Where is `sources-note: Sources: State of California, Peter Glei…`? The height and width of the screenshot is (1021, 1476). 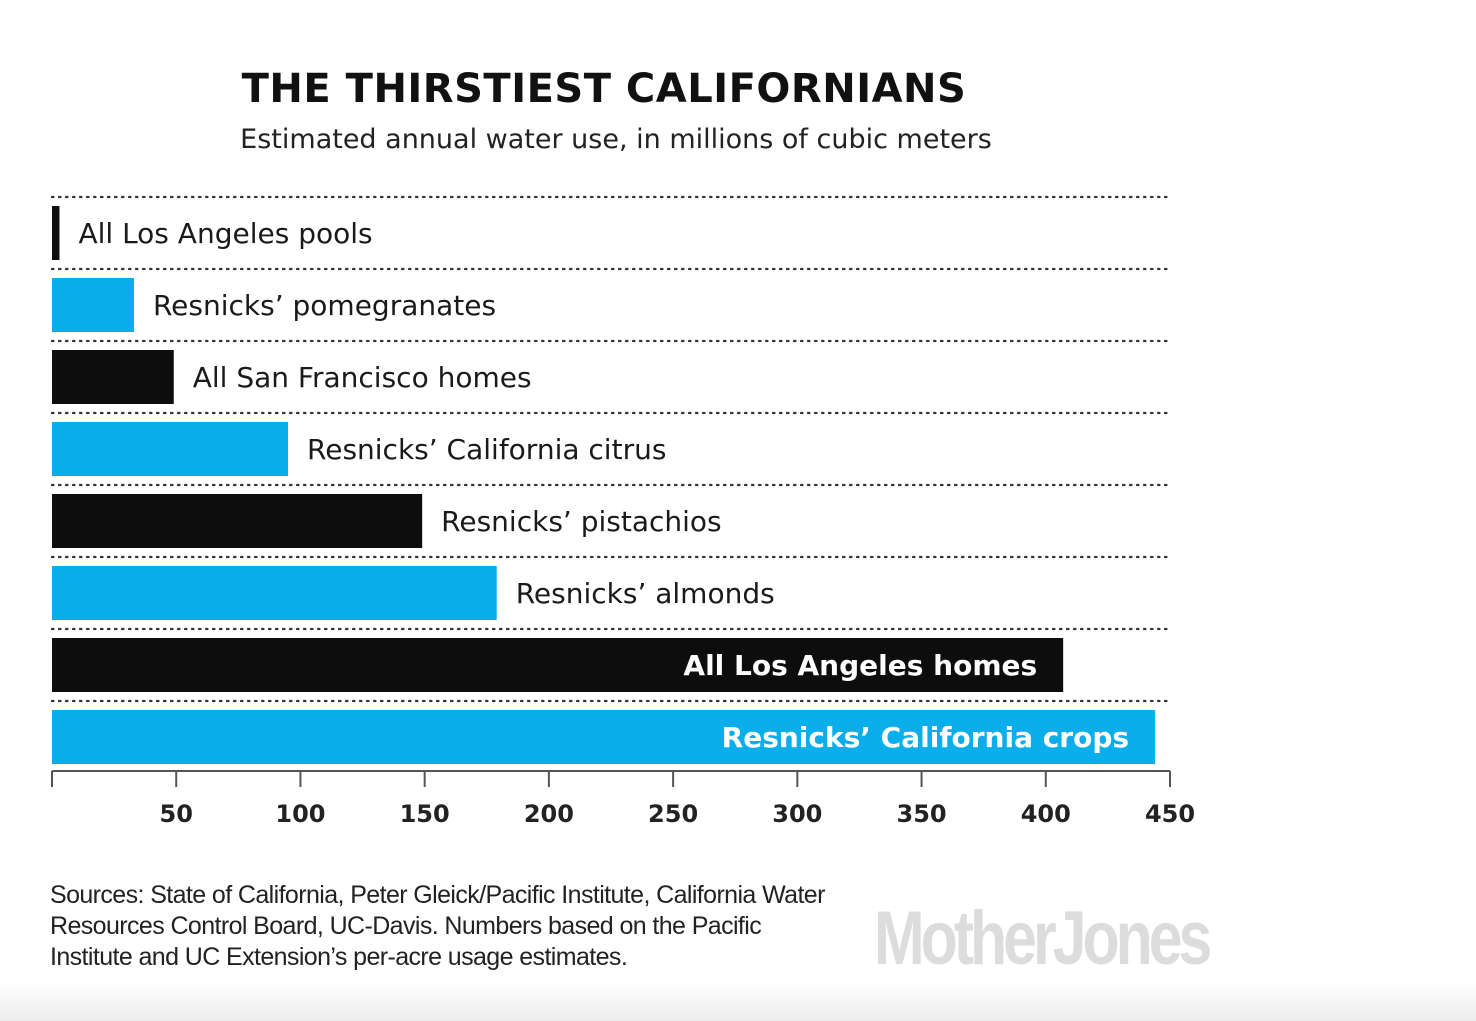 sources-note: Sources: State of California, Peter Glei… is located at coordinates (437, 926).